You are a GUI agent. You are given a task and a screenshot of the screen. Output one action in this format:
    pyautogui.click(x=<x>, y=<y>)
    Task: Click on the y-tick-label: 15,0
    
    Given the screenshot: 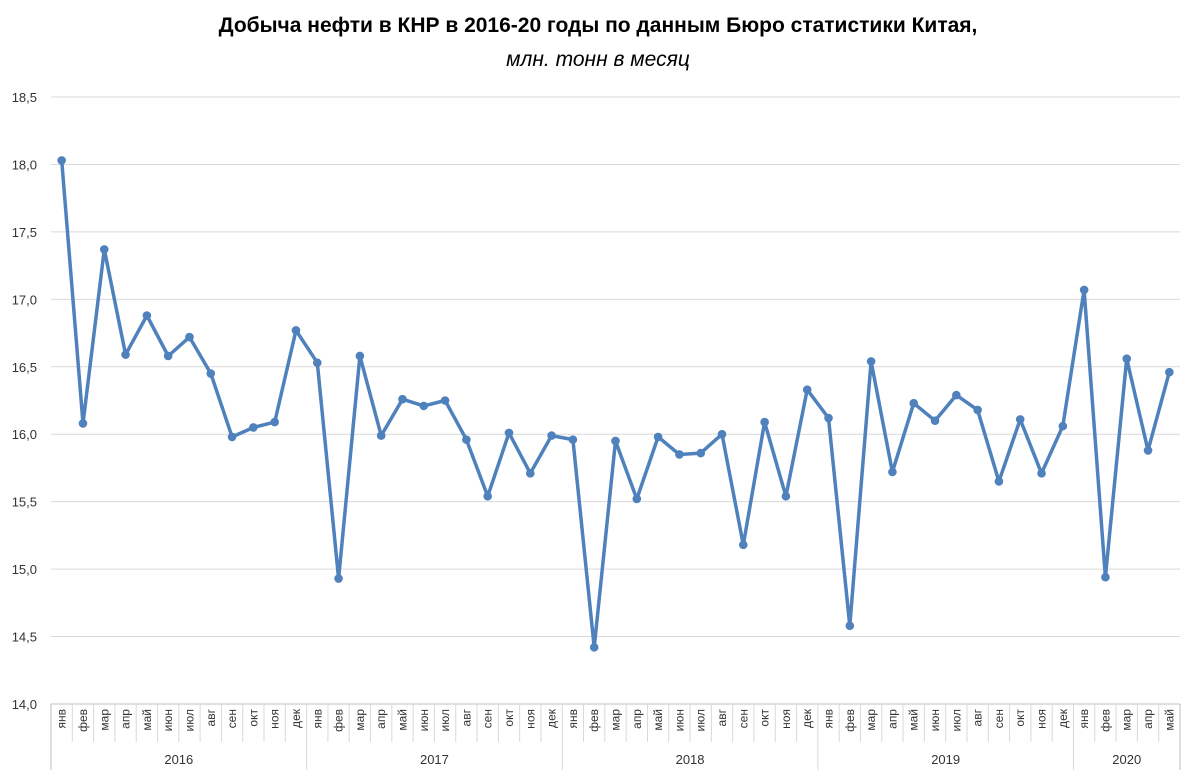 What is the action you would take?
    pyautogui.click(x=24, y=569)
    